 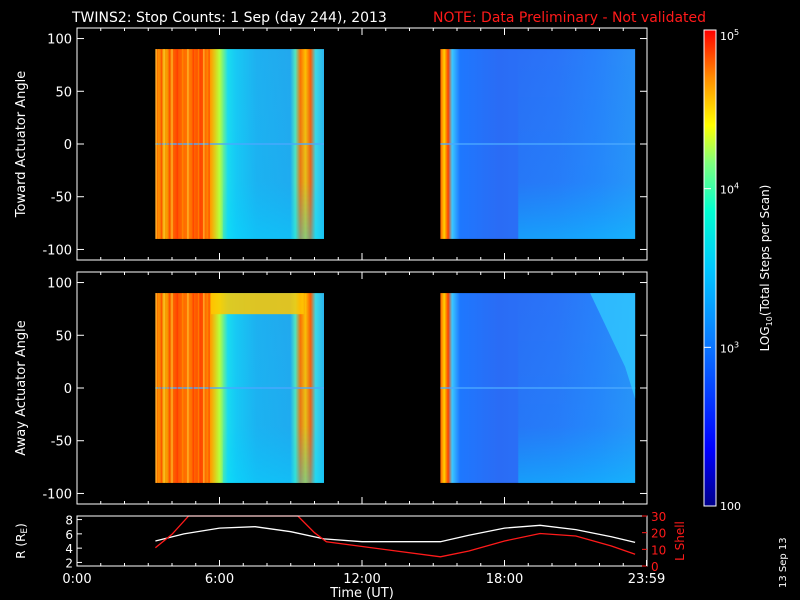 What do you see at coordinates (69, 563) in the screenshot?
I see `r-ytick-label: 2` at bounding box center [69, 563].